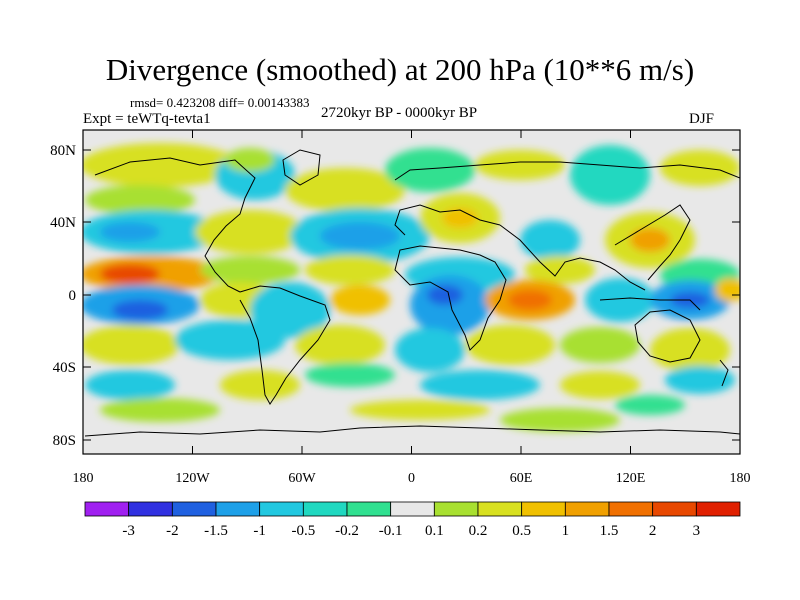 The width and height of the screenshot is (800, 600). Describe the element at coordinates (216, 531) in the screenshot. I see `colorbar-label: -1.5` at that location.